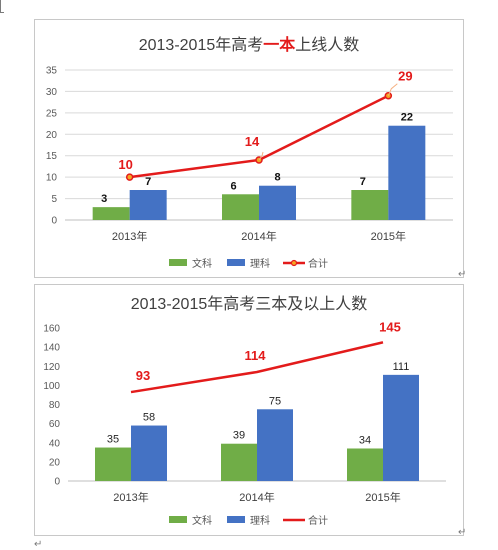  Describe the element at coordinates (125, 164) in the screenshot. I see `total-data-label: 10` at that location.